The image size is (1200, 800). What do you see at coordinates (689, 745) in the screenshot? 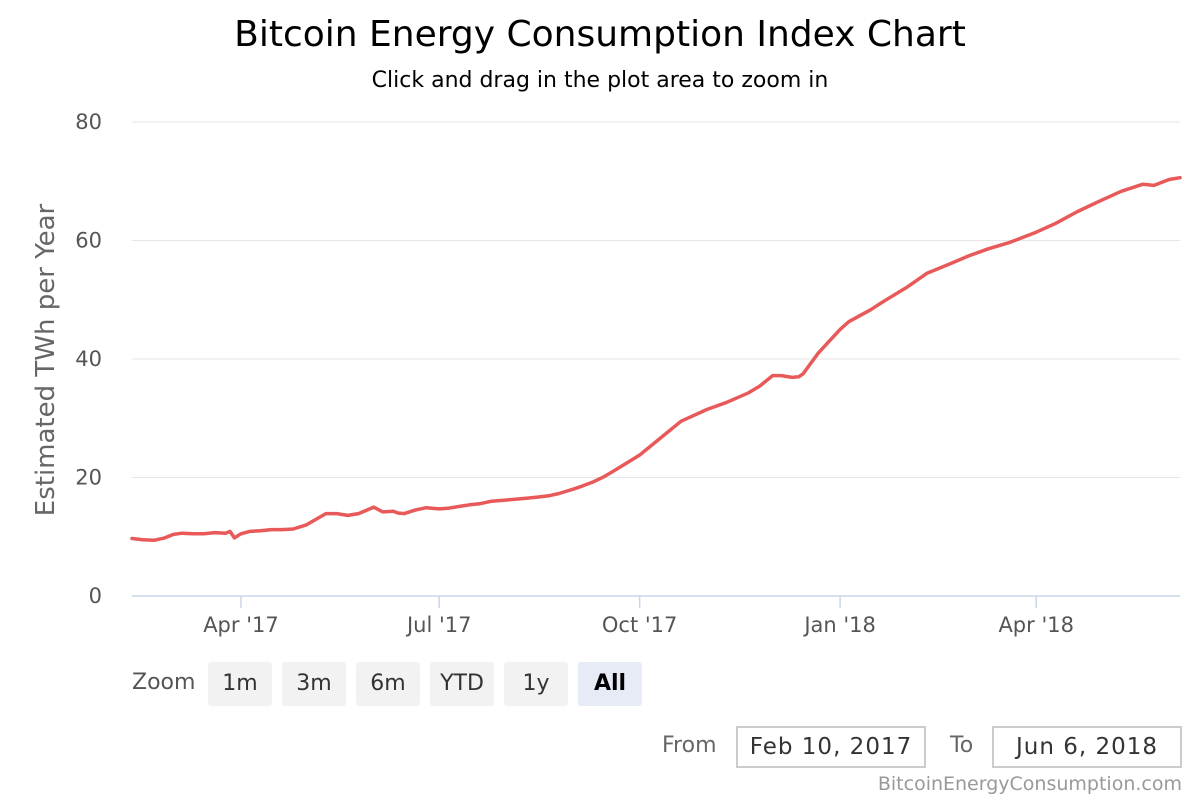
I see `range-from-label: From` at bounding box center [689, 745].